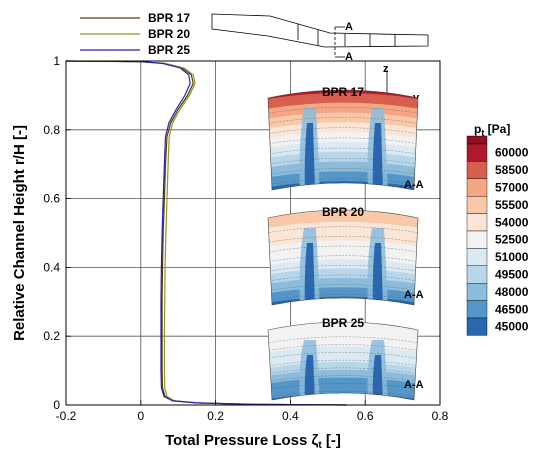  Describe the element at coordinates (343, 212) in the screenshot. I see `inset-title: BPR 20` at that location.